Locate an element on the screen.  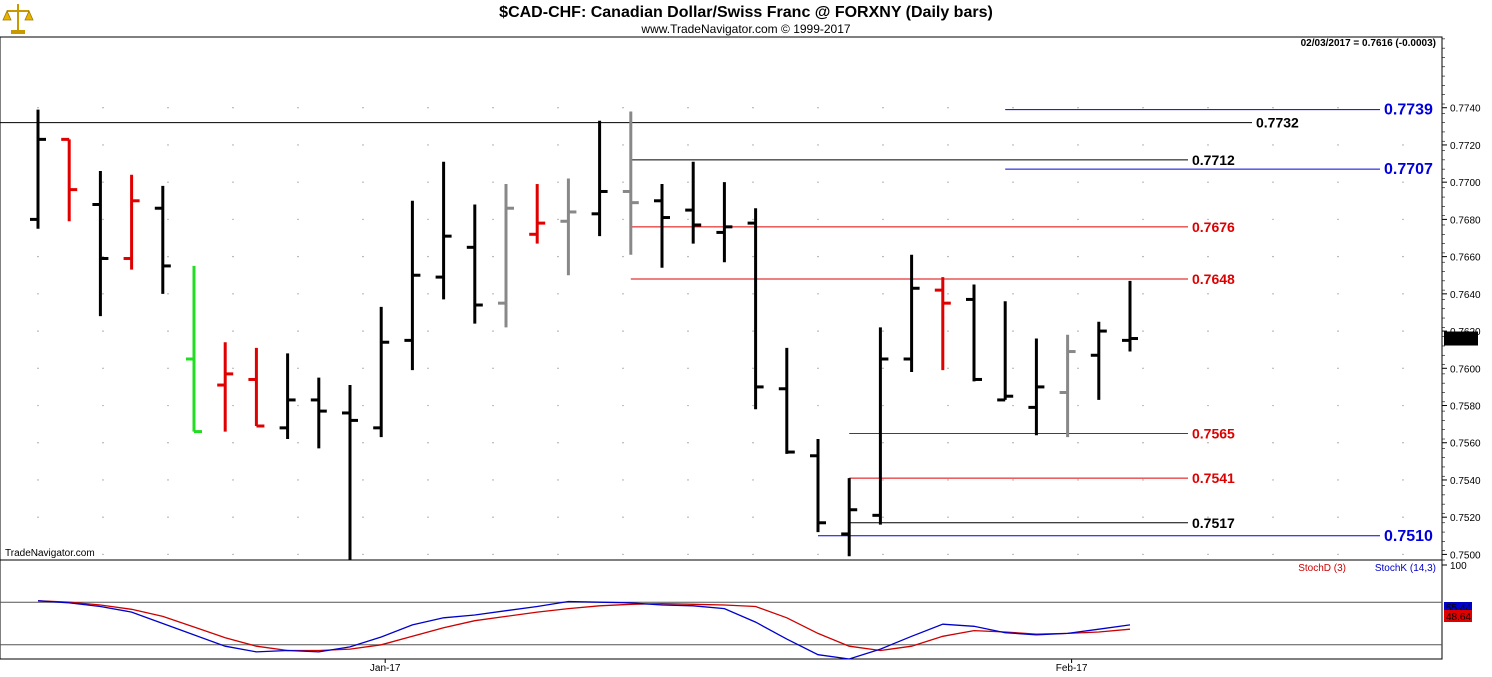
last-quote: 02/03/2017 = 0.7616 (-0.0003) is located at coordinates (1368, 43).